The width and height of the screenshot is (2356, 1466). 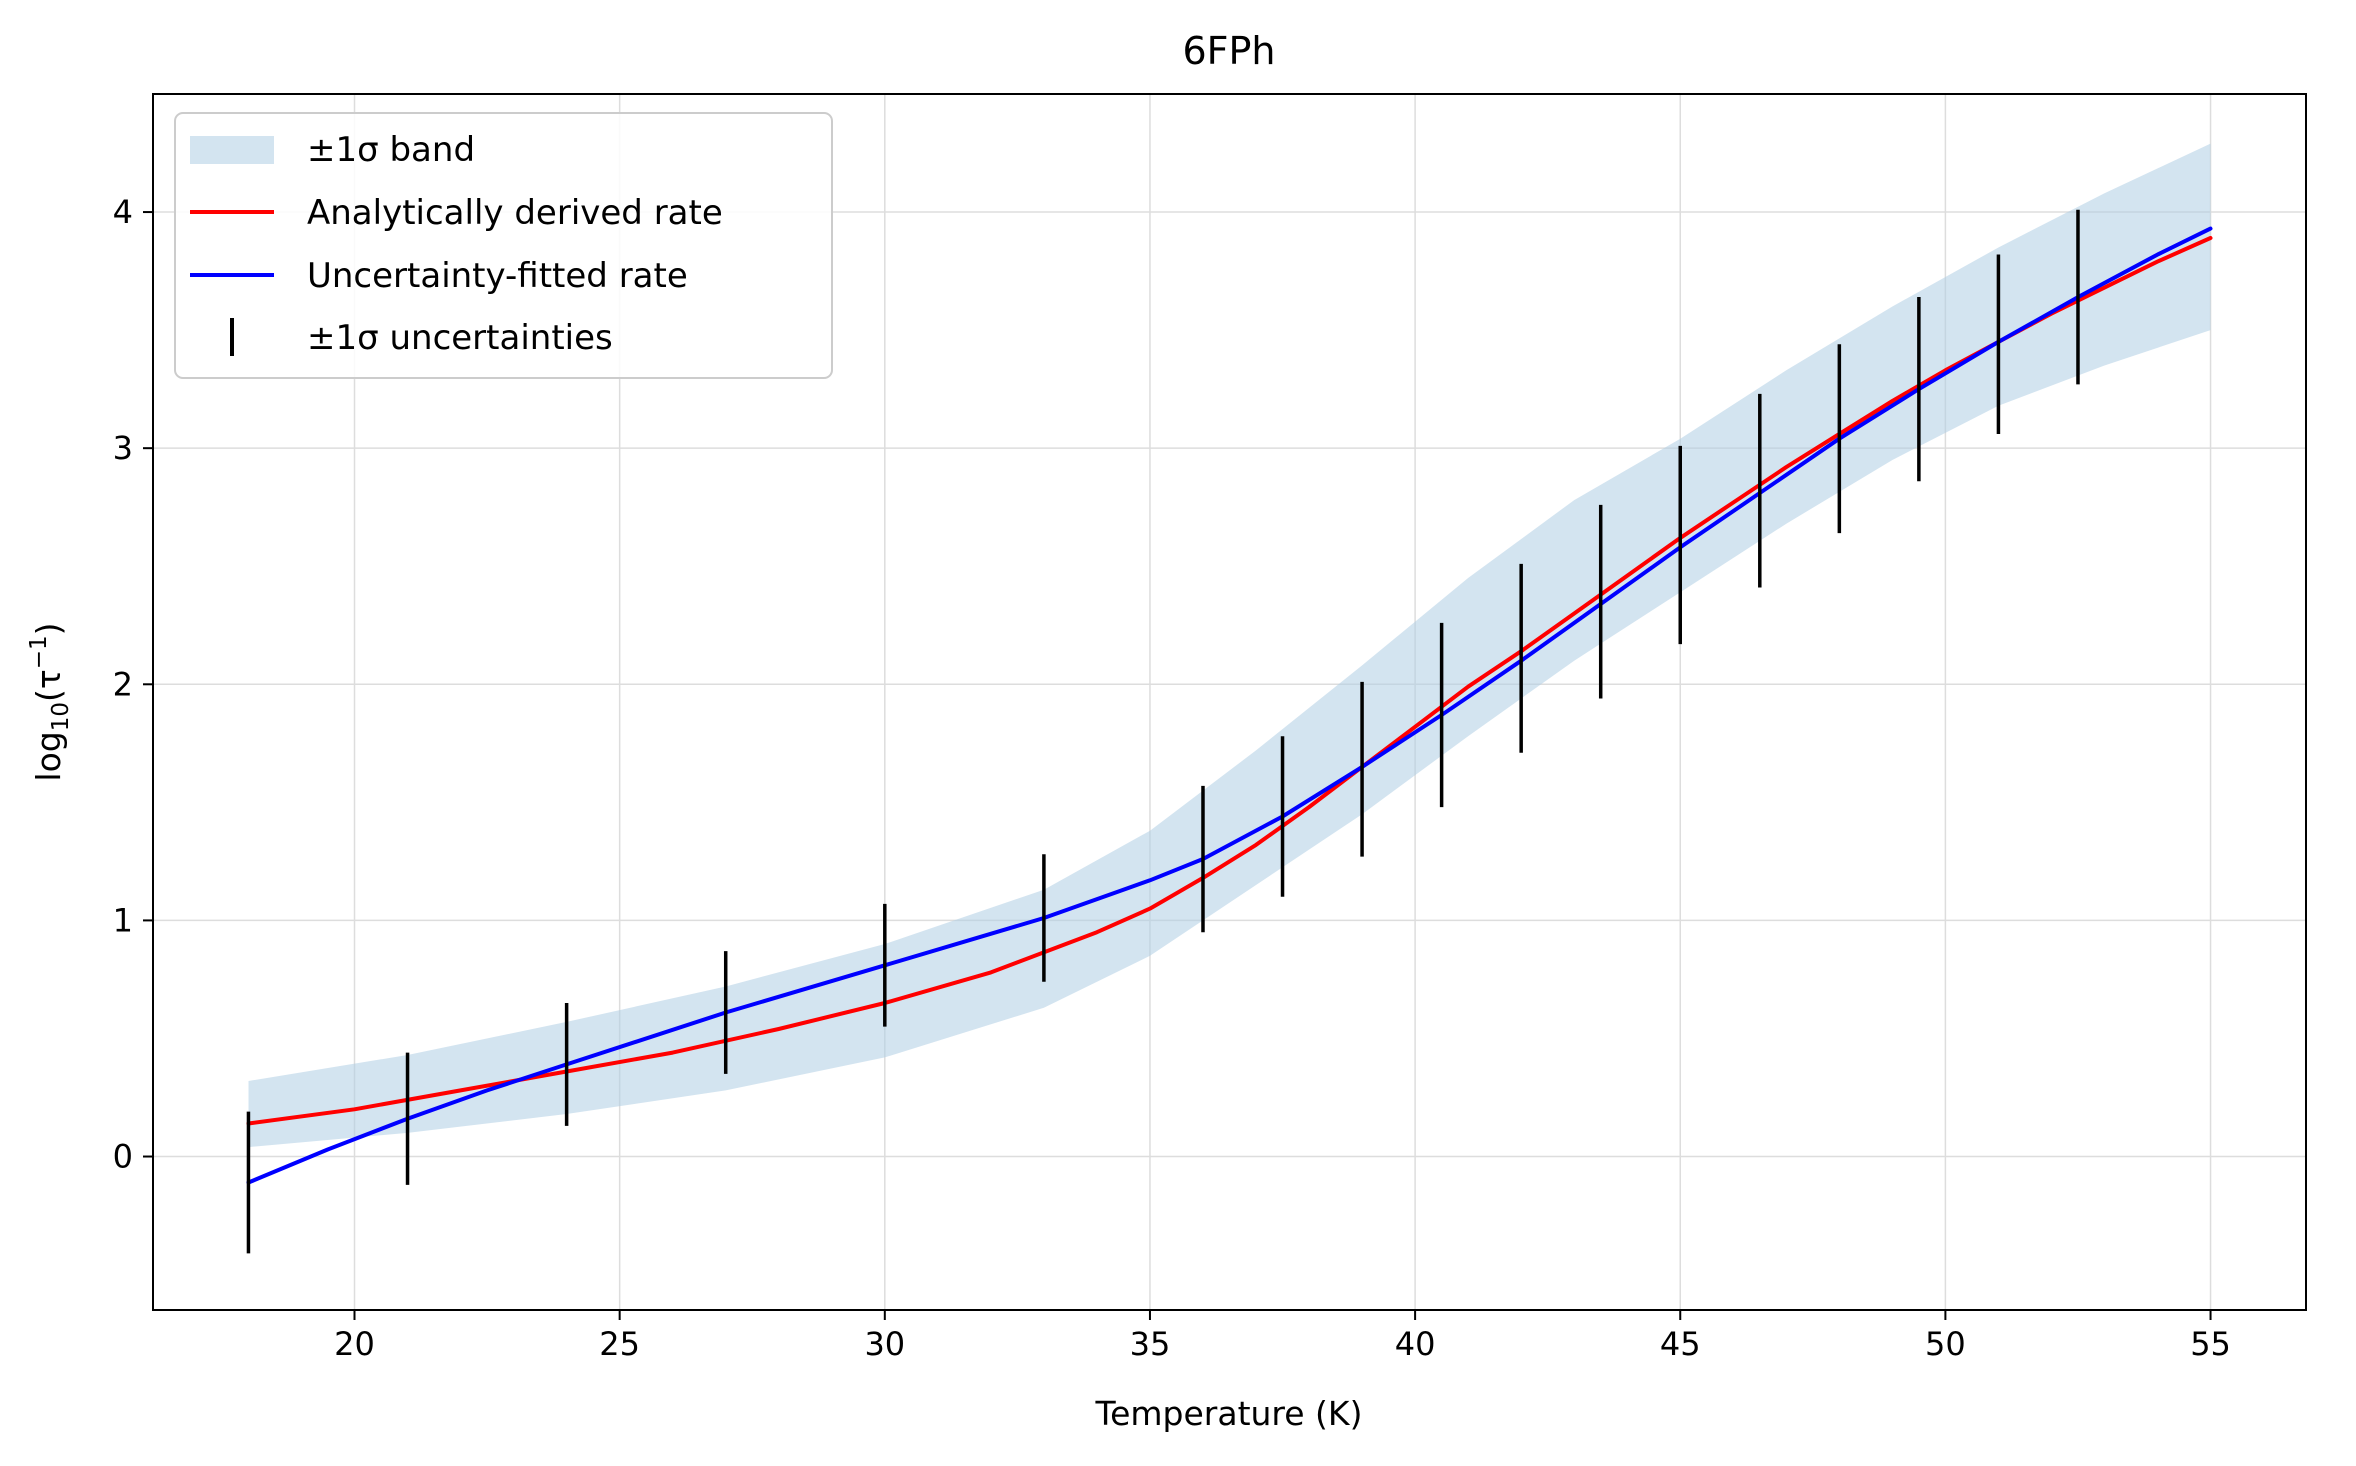 I want to click on x-axis-label: Temperature (K), so click(x=1229, y=1413).